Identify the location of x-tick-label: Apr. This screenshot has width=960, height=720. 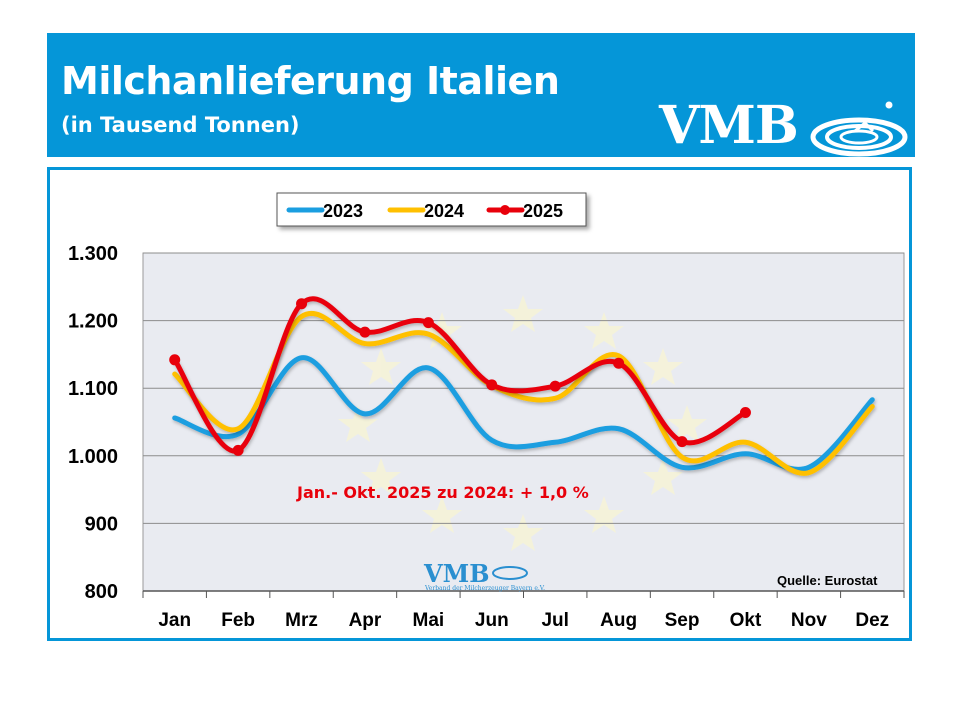
(365, 620).